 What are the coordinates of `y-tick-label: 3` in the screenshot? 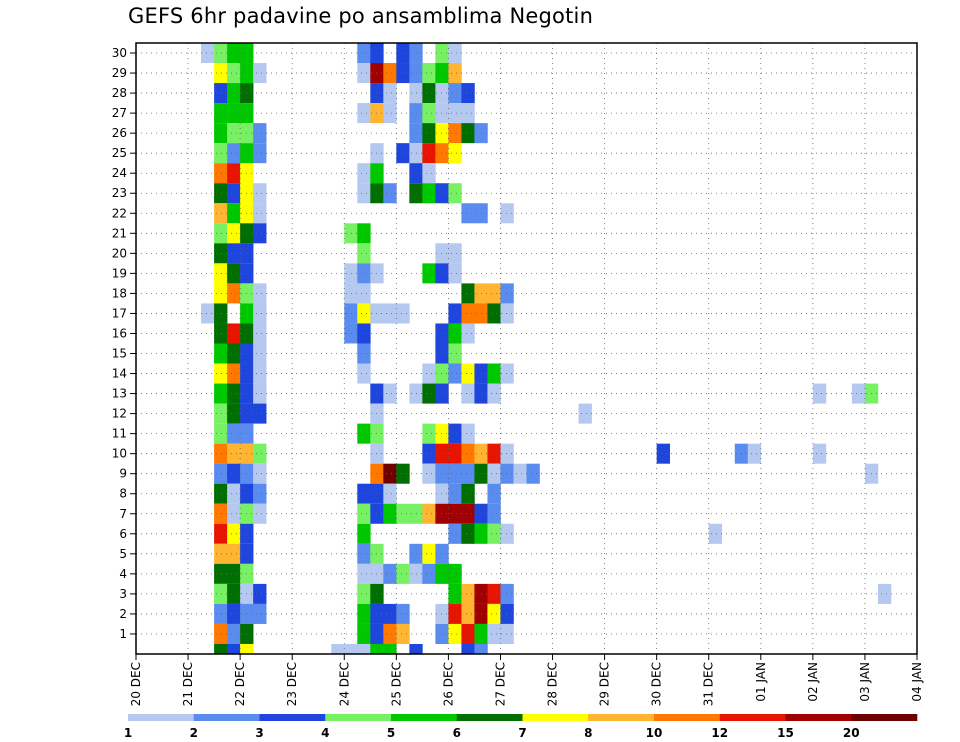 It's located at (123, 594).